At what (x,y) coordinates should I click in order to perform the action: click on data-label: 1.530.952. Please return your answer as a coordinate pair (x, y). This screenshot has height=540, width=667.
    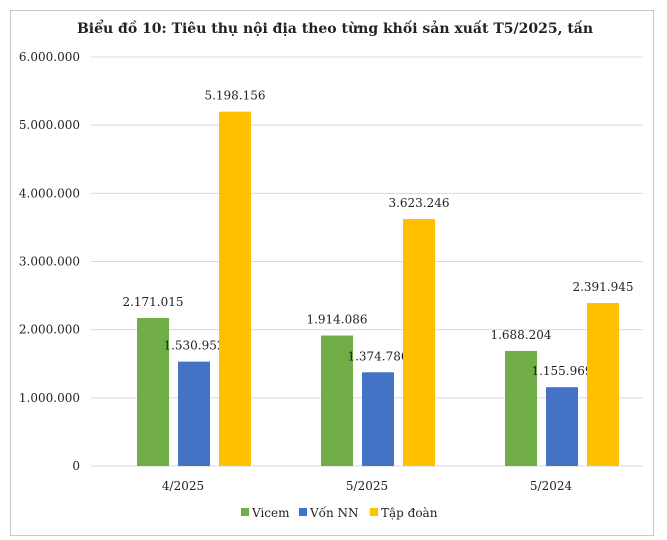
    Looking at the image, I should click on (193, 346).